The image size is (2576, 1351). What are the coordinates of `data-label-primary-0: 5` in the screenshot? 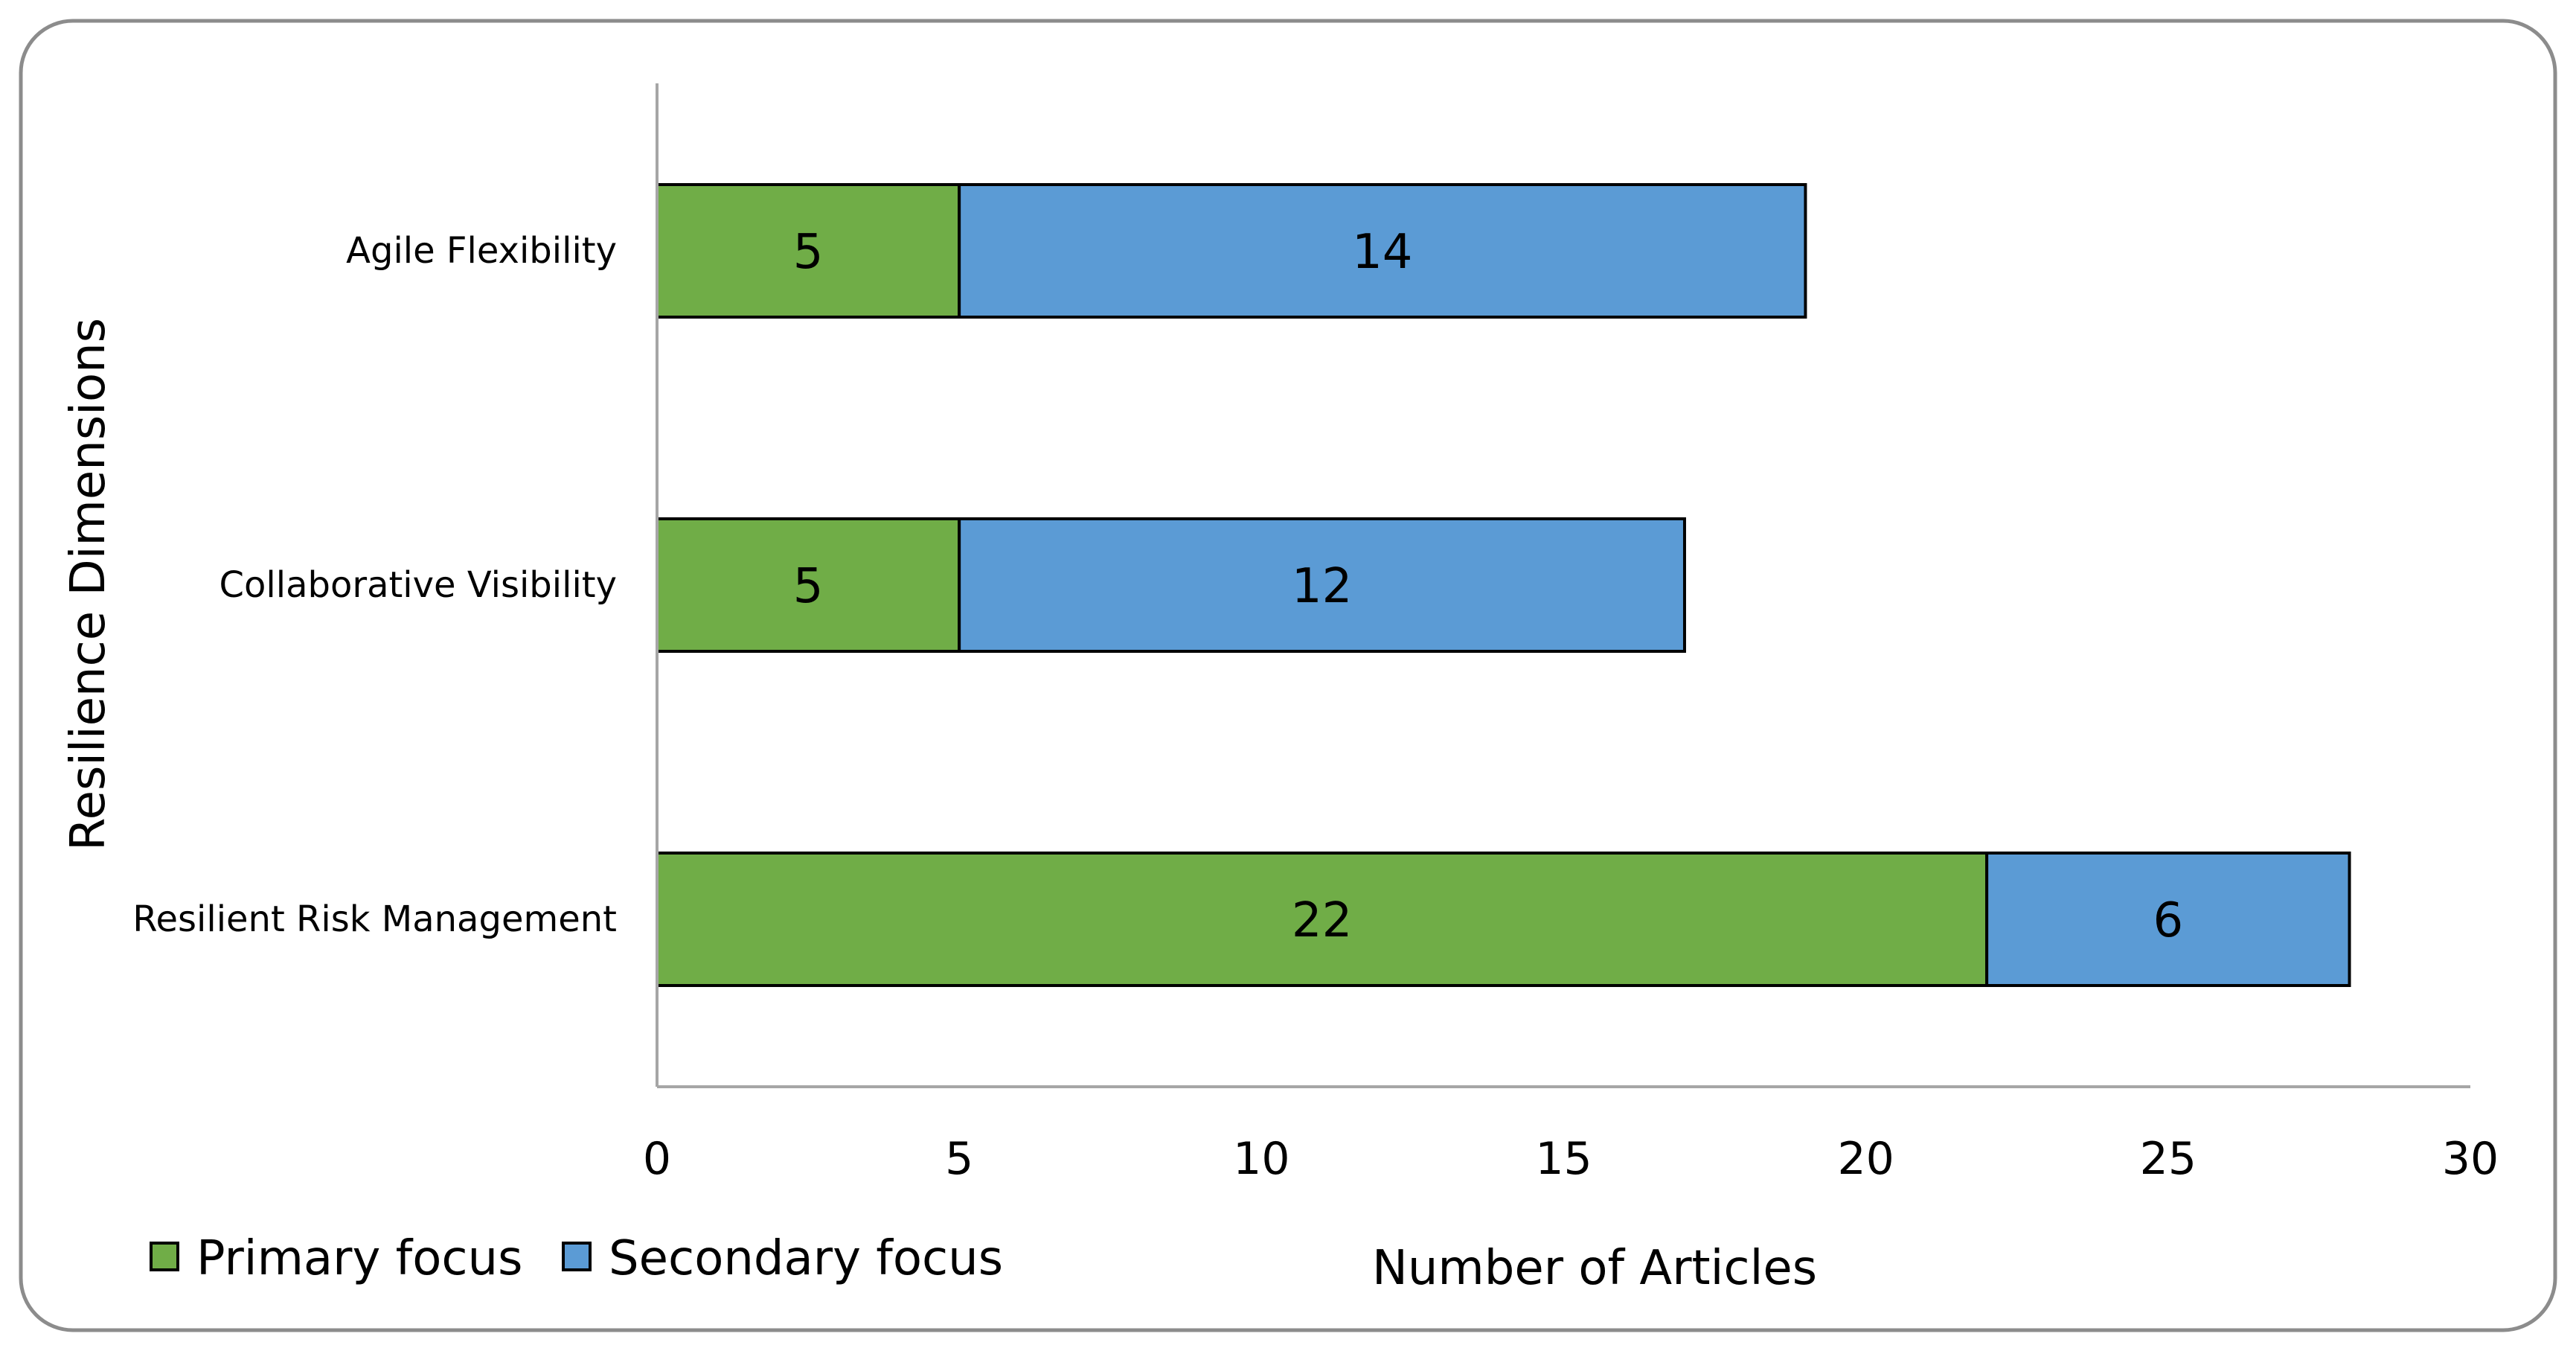 It's located at (809, 252).